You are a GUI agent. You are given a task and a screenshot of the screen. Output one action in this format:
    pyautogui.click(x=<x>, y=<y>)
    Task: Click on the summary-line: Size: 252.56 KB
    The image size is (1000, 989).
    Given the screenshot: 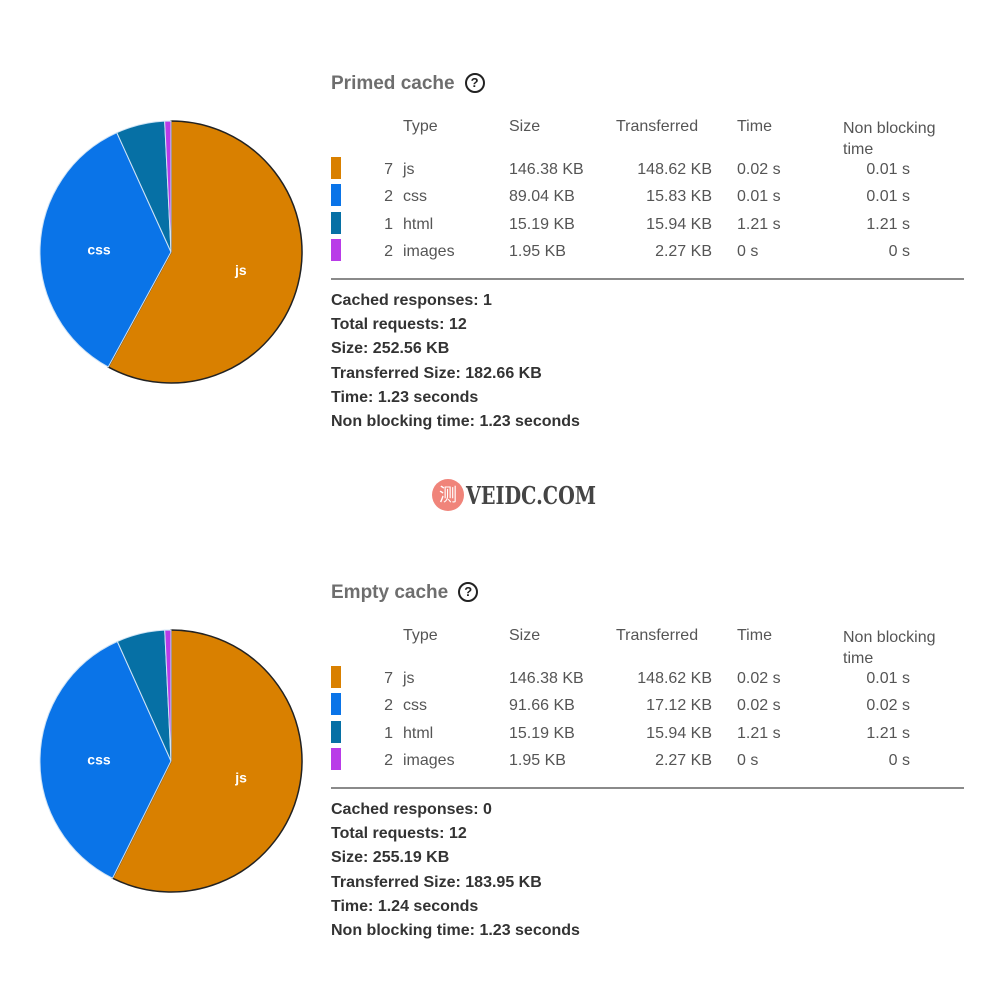 What is the action you would take?
    pyautogui.click(x=390, y=349)
    